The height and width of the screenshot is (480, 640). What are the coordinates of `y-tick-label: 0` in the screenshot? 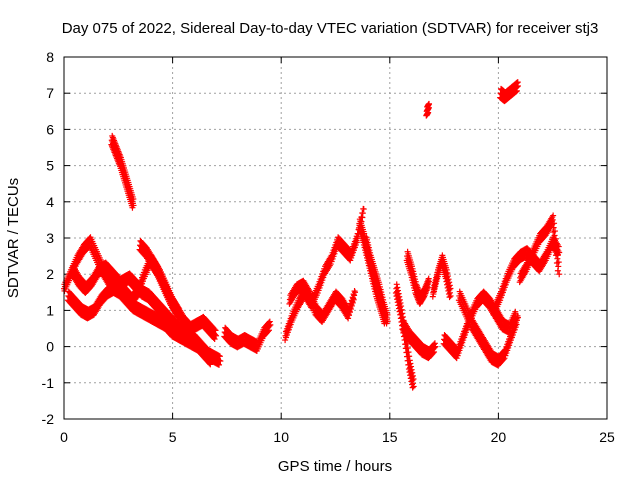 It's located at (50, 347).